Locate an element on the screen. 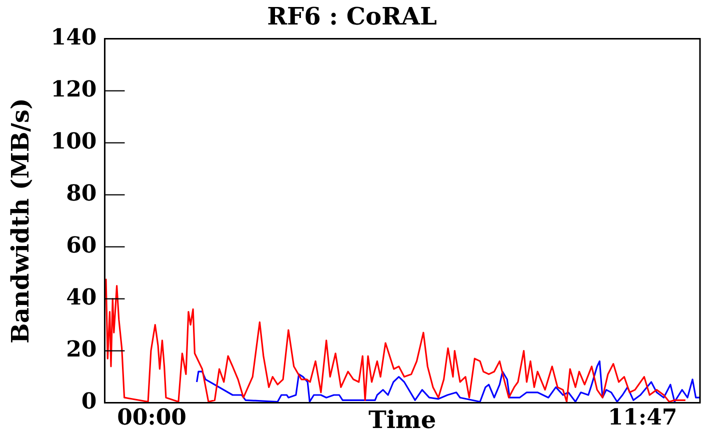  x-axis-title: Time is located at coordinates (402, 419).